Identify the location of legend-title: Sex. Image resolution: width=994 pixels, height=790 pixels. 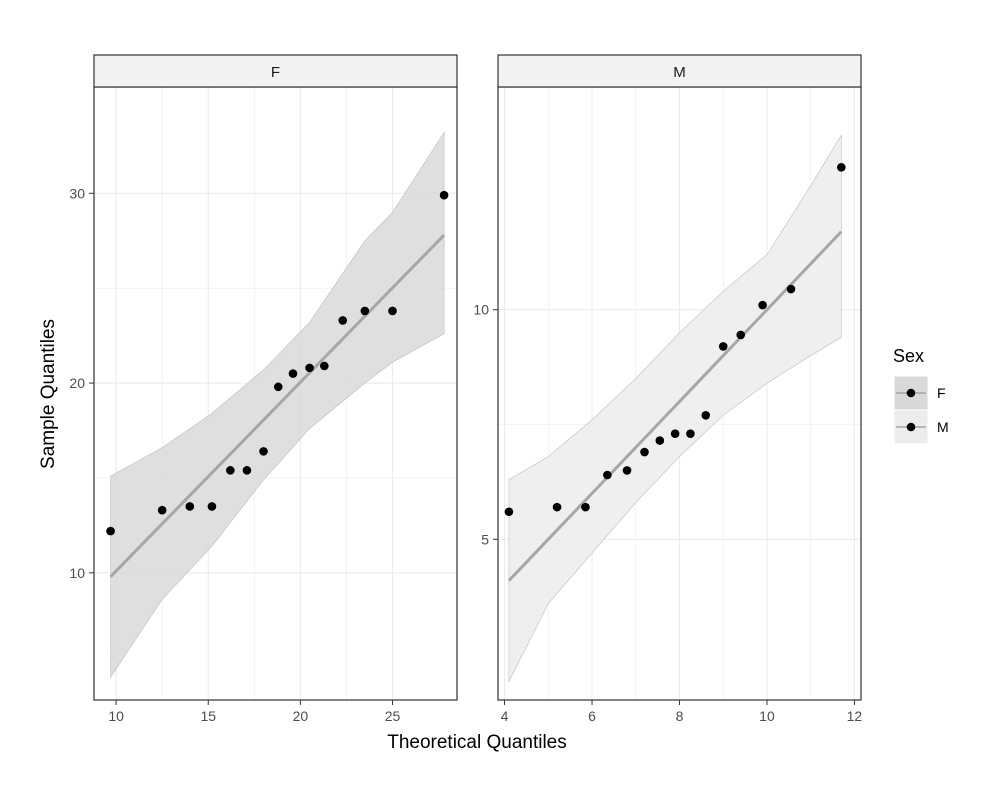
(908, 356).